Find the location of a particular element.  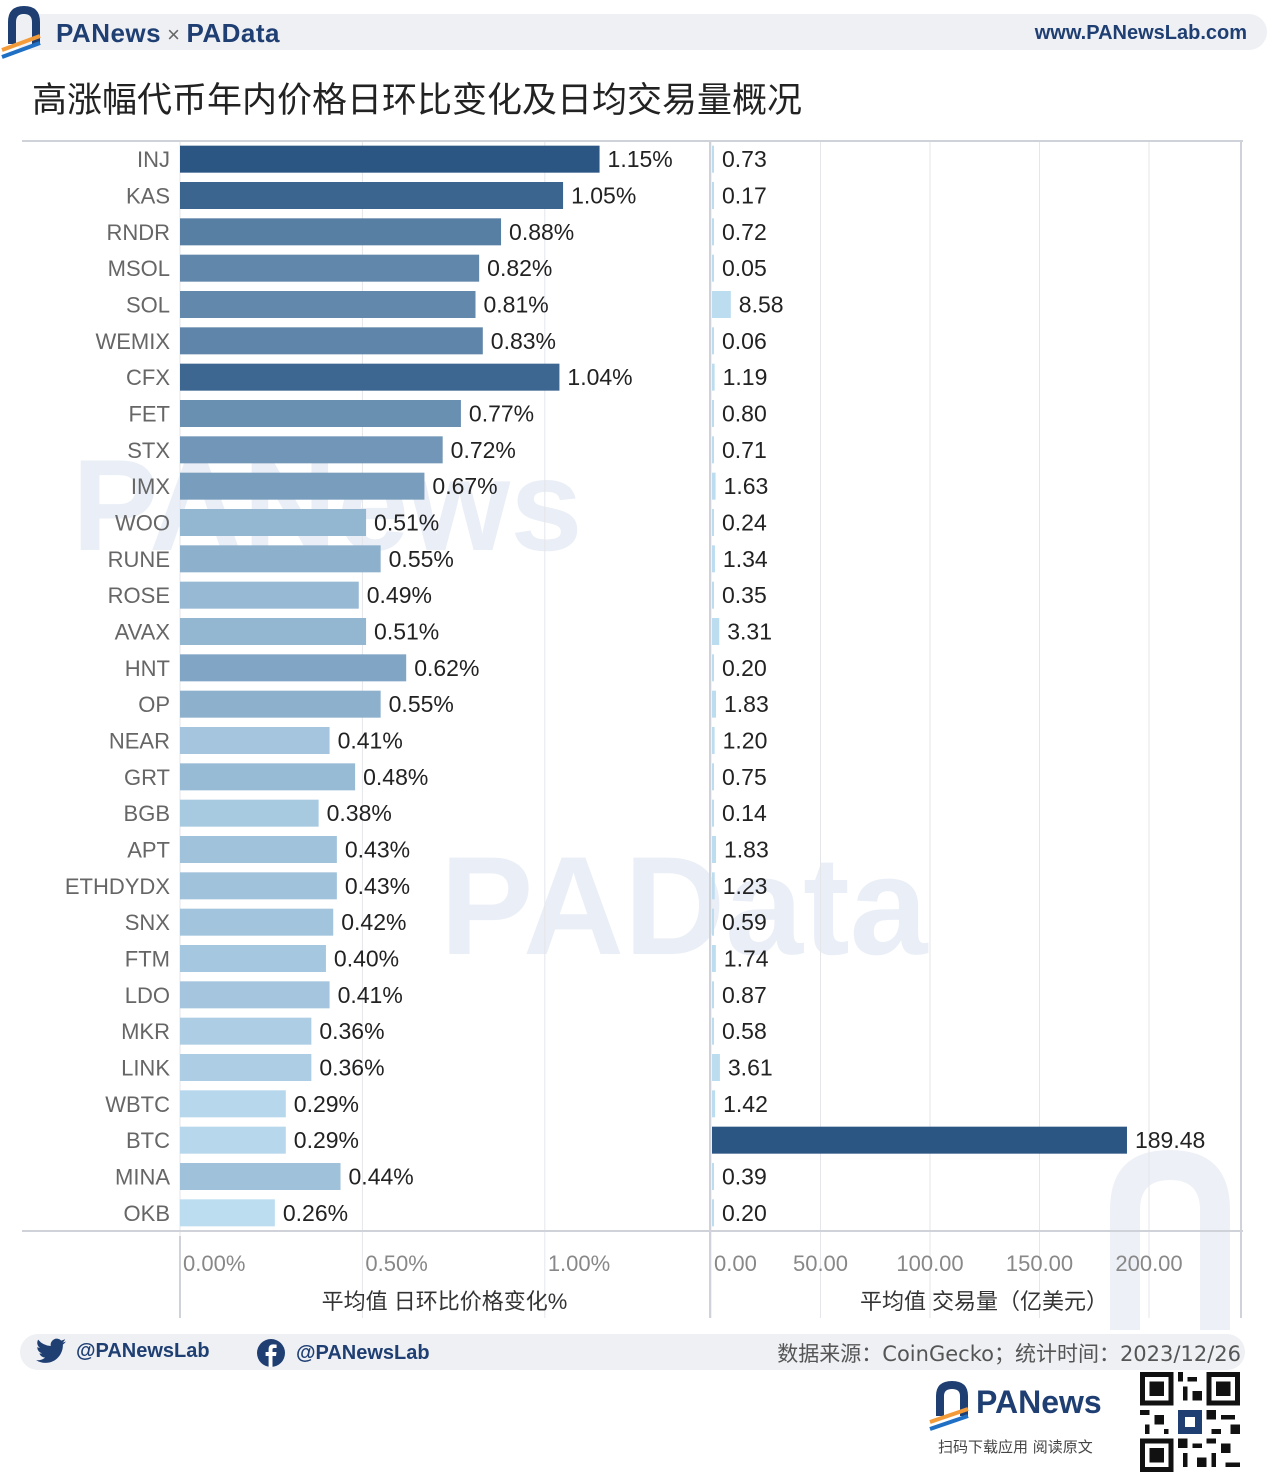

facebook-link: @PANewsLab is located at coordinates (343, 1353).